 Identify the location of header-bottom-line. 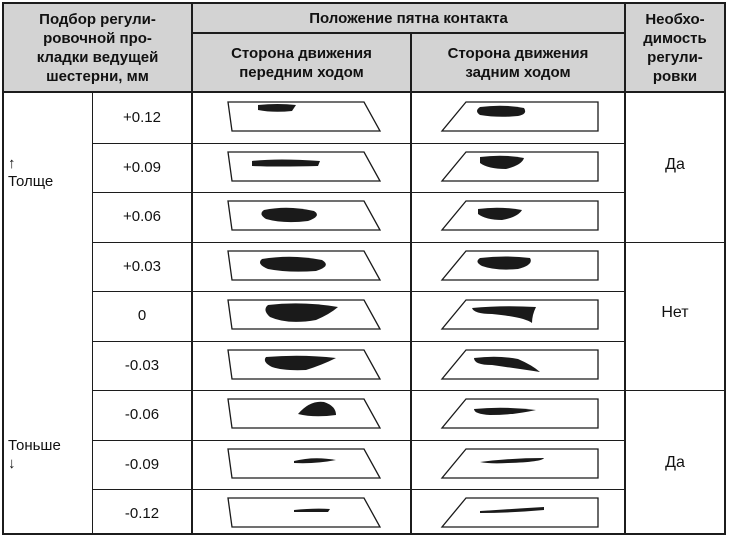
(364, 92).